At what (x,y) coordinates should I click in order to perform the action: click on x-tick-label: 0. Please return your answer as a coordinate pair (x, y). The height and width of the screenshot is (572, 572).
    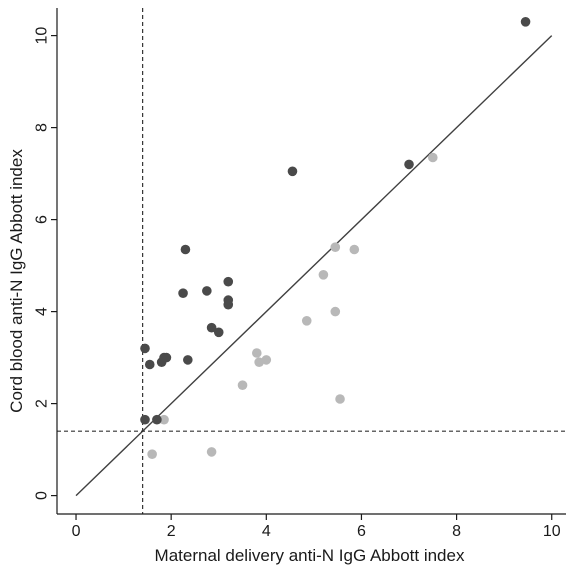
    Looking at the image, I should click on (76, 531).